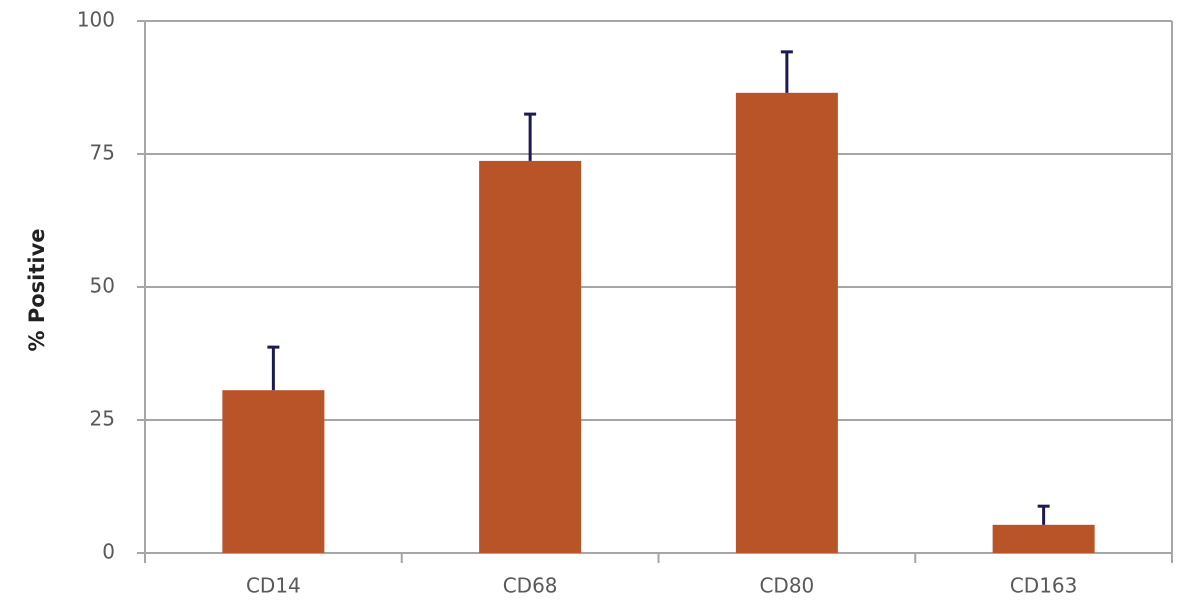 The image size is (1200, 607). I want to click on y-tick-label: 100, so click(96, 20).